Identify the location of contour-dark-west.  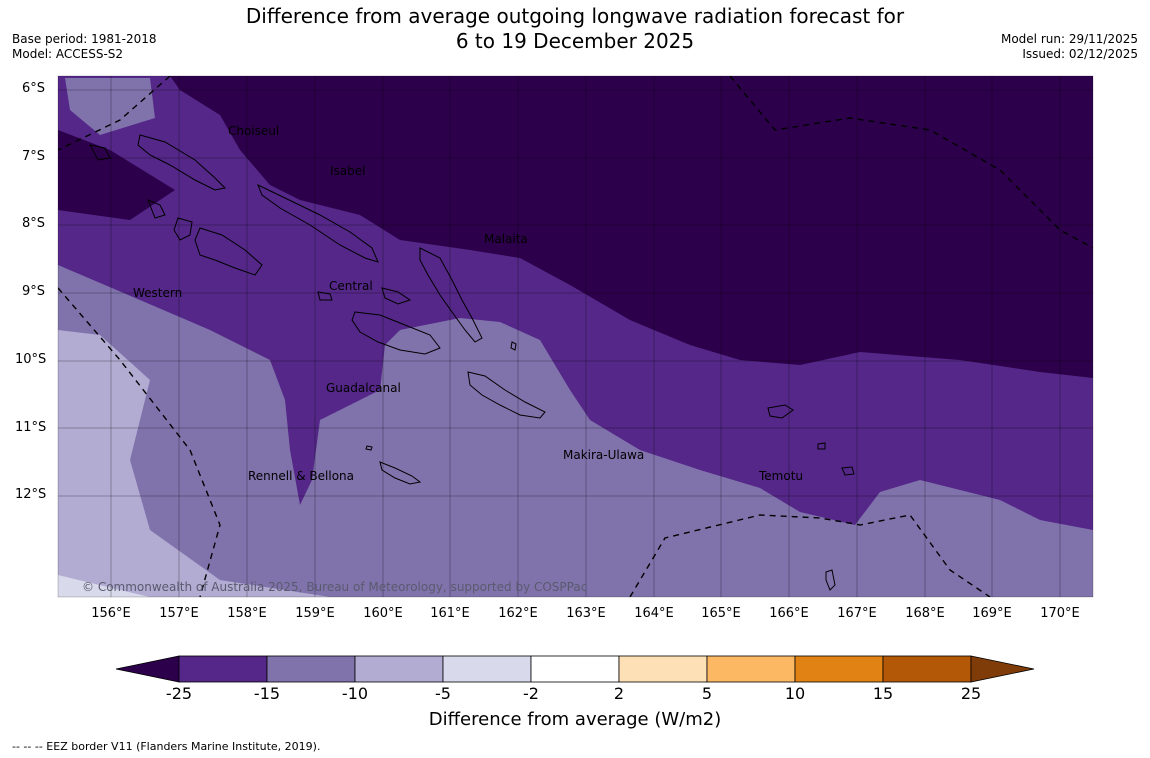
(116, 175).